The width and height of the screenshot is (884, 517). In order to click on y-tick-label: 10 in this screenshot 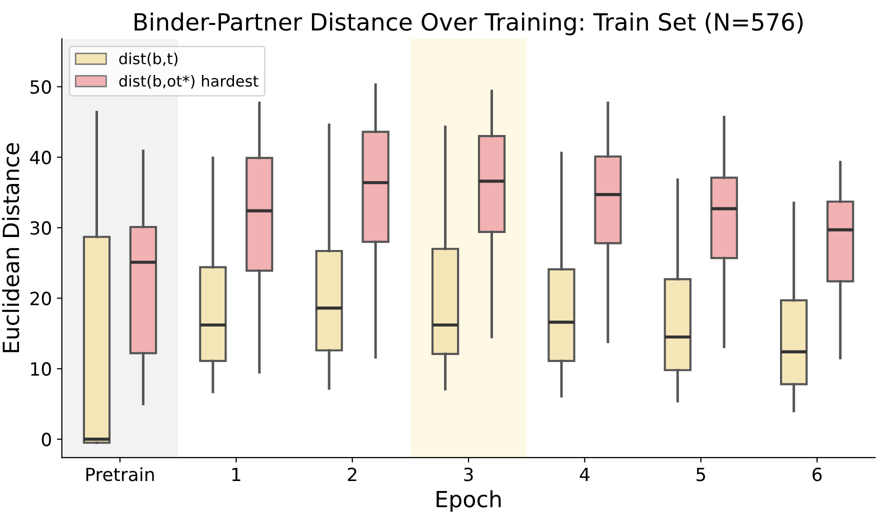, I will do `click(41, 369)`.